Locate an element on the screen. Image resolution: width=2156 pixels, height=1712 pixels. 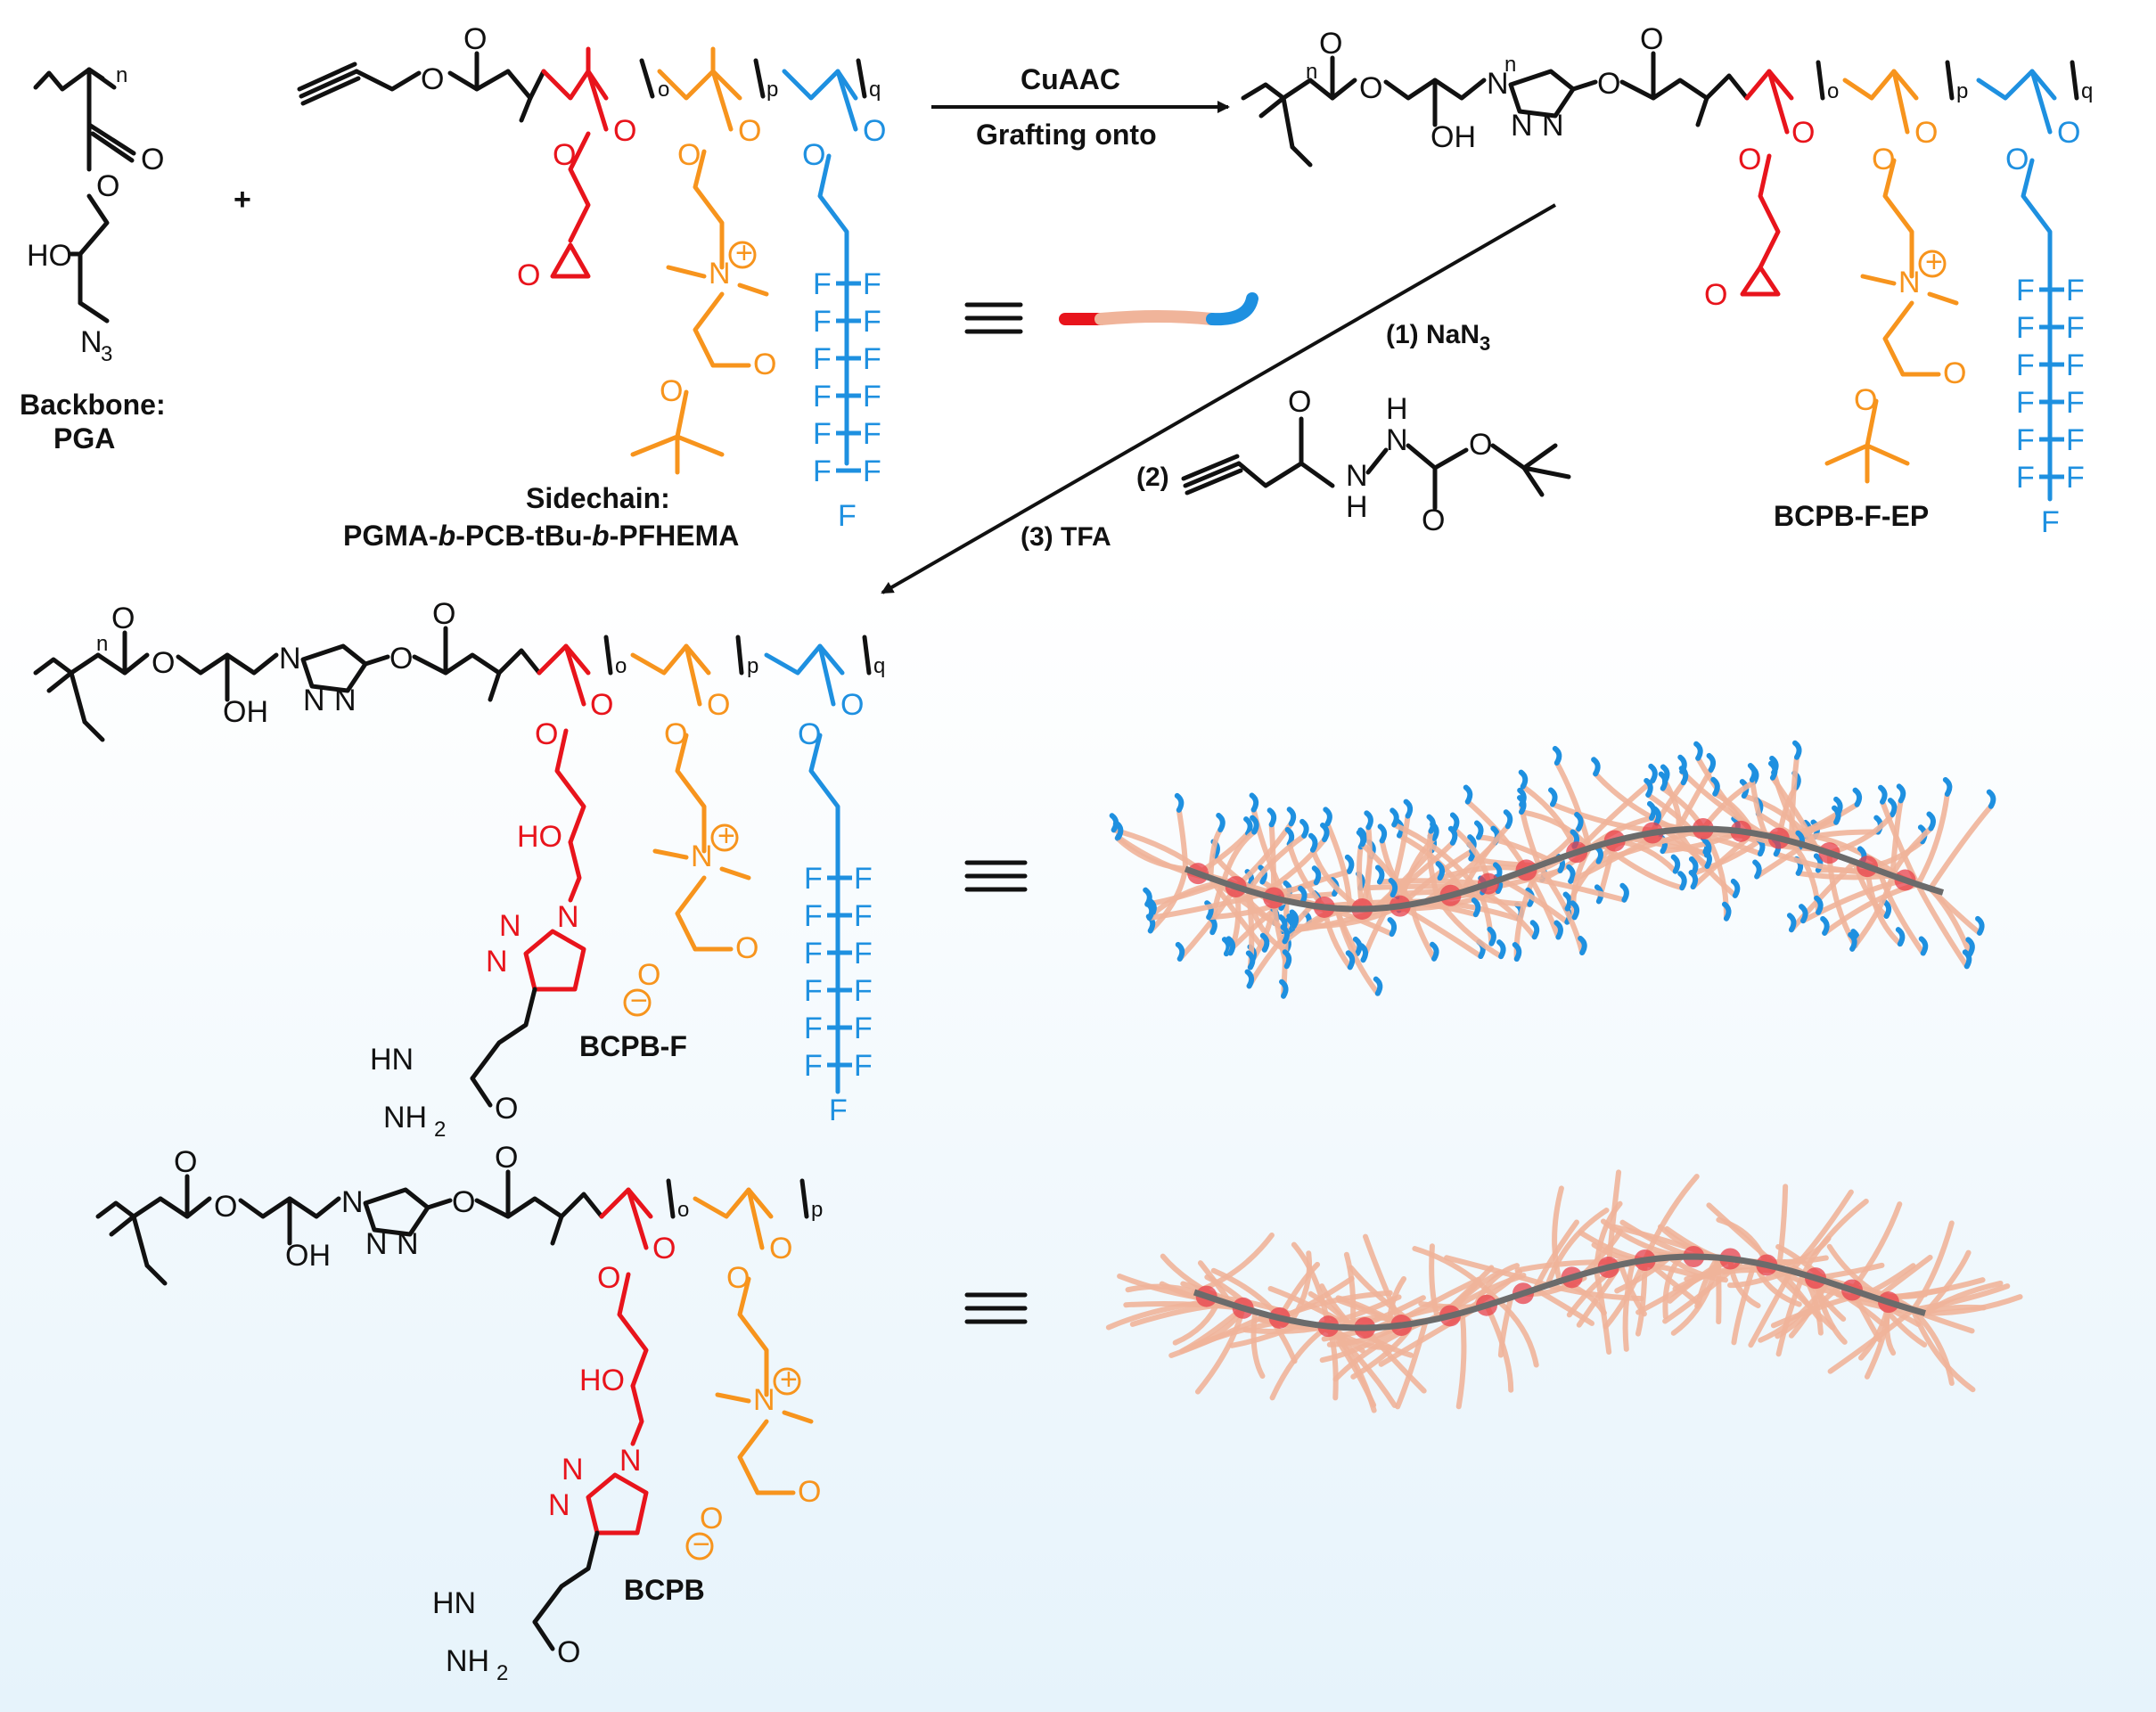
brush-backbone is located at coordinates (1565, 869).